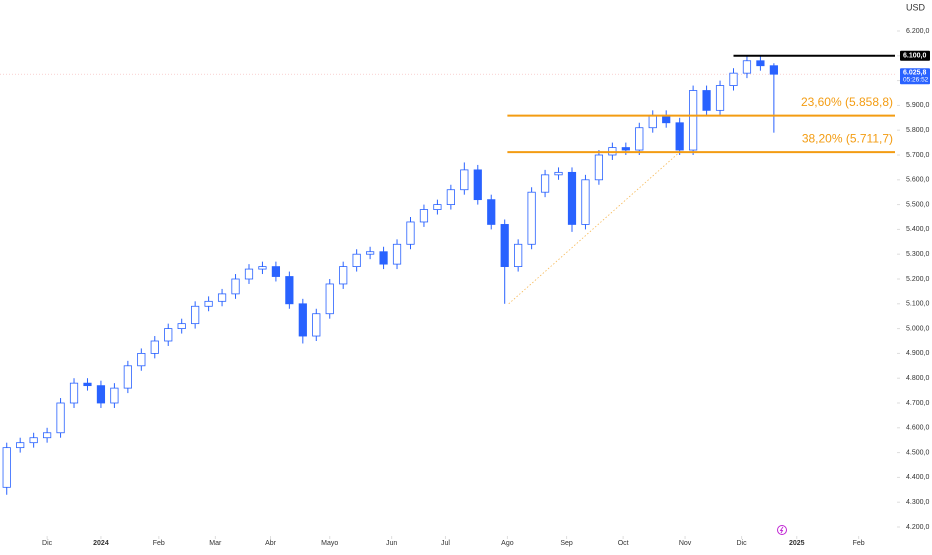 Image resolution: width=932 pixels, height=555 pixels. I want to click on y-tick-label: 5.200,0, so click(917, 279).